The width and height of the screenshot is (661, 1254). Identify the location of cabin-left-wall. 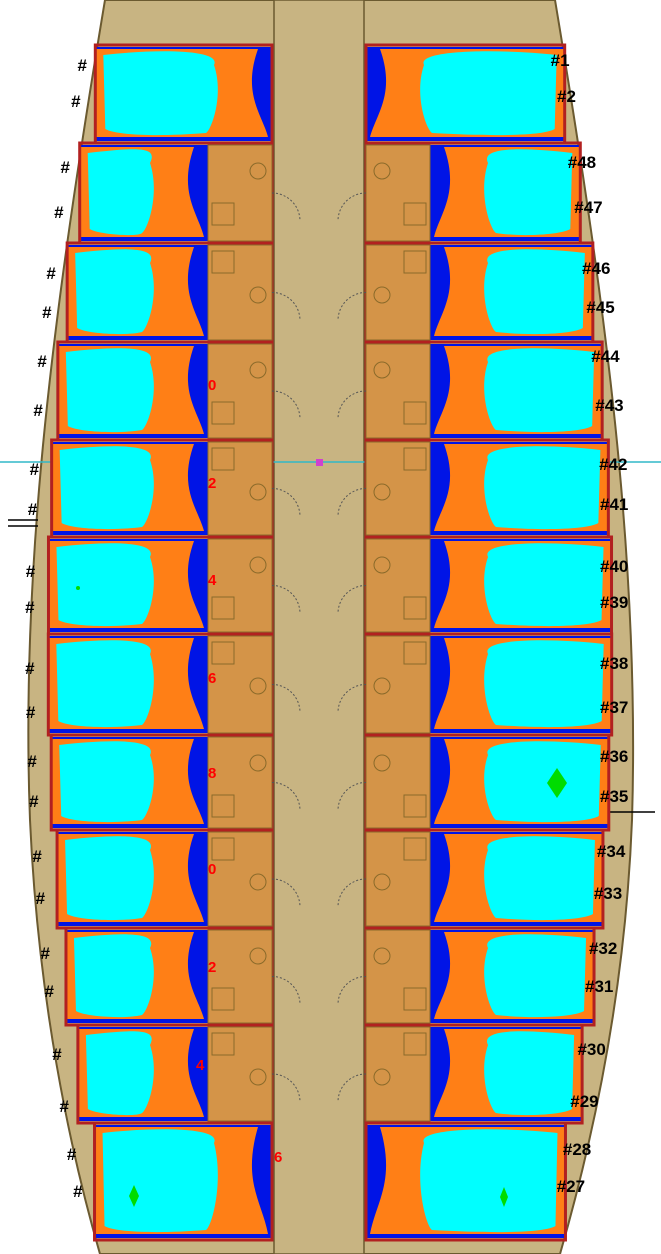
(183, 1181).